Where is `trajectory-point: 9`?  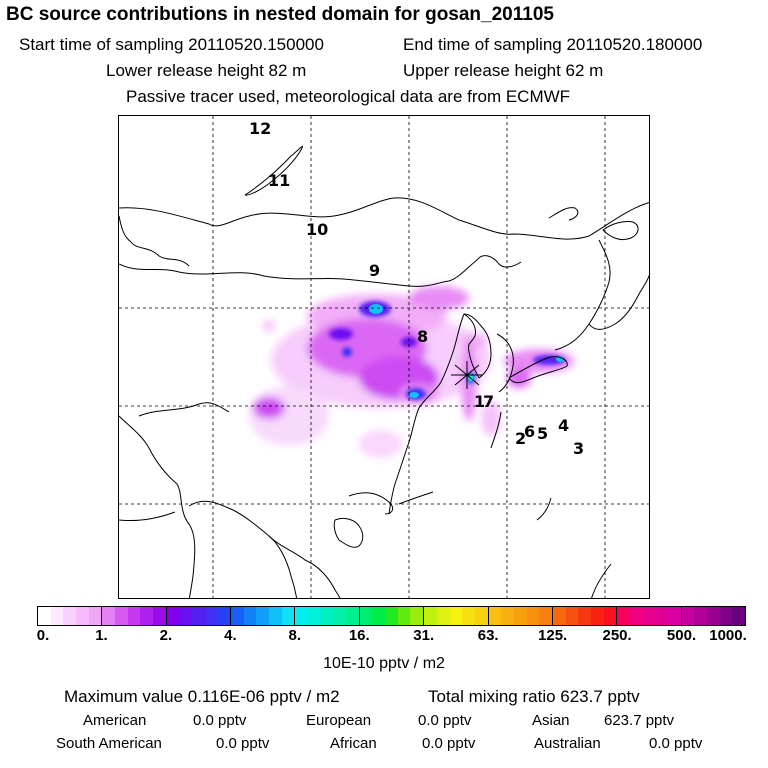
trajectory-point: 9 is located at coordinates (375, 270).